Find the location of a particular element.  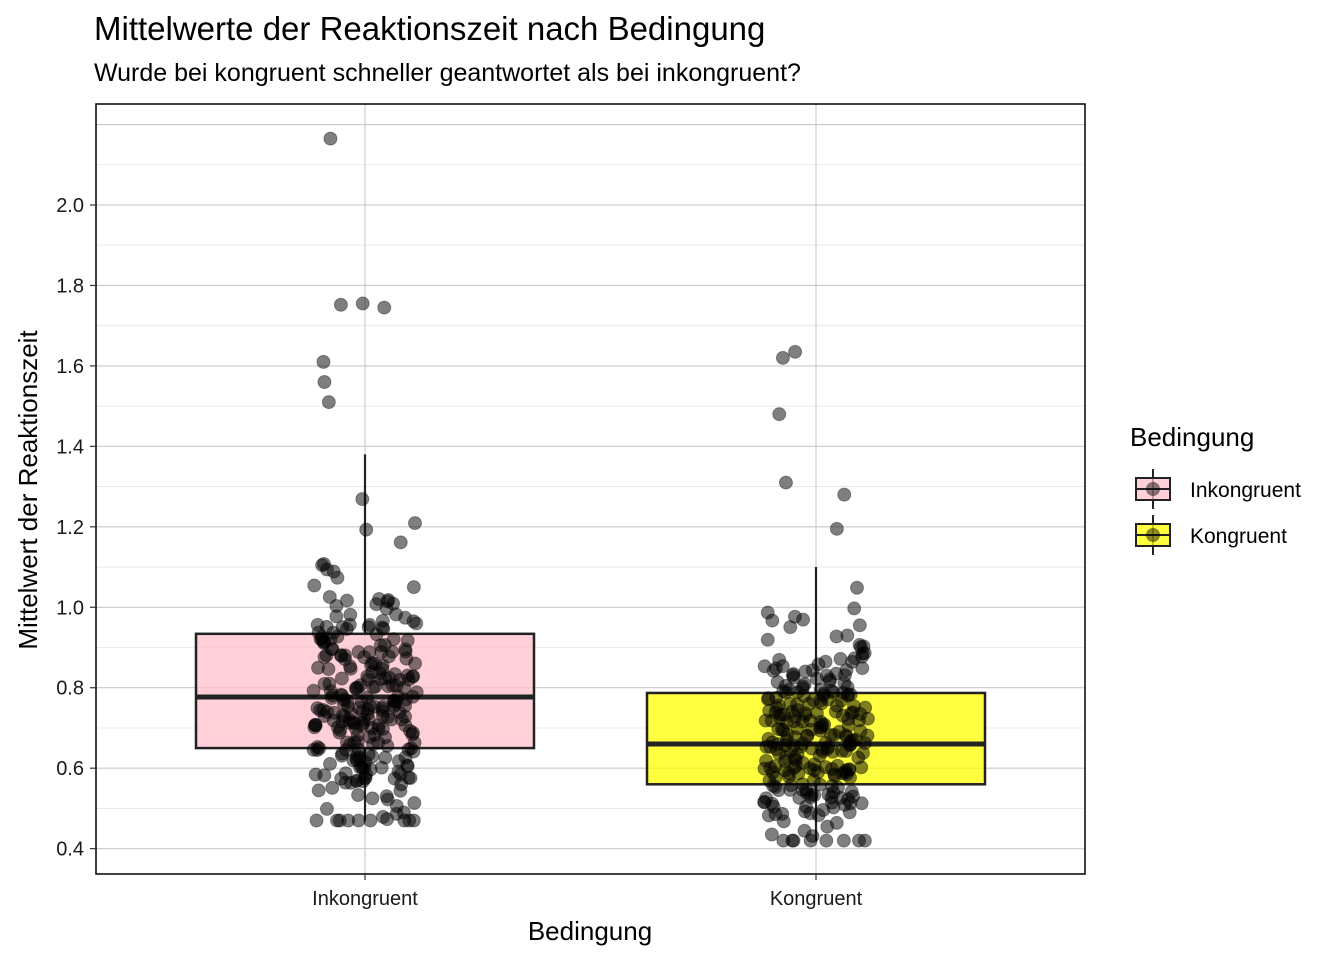

legend-label-kongruent: Kongruent is located at coordinates (1238, 536).